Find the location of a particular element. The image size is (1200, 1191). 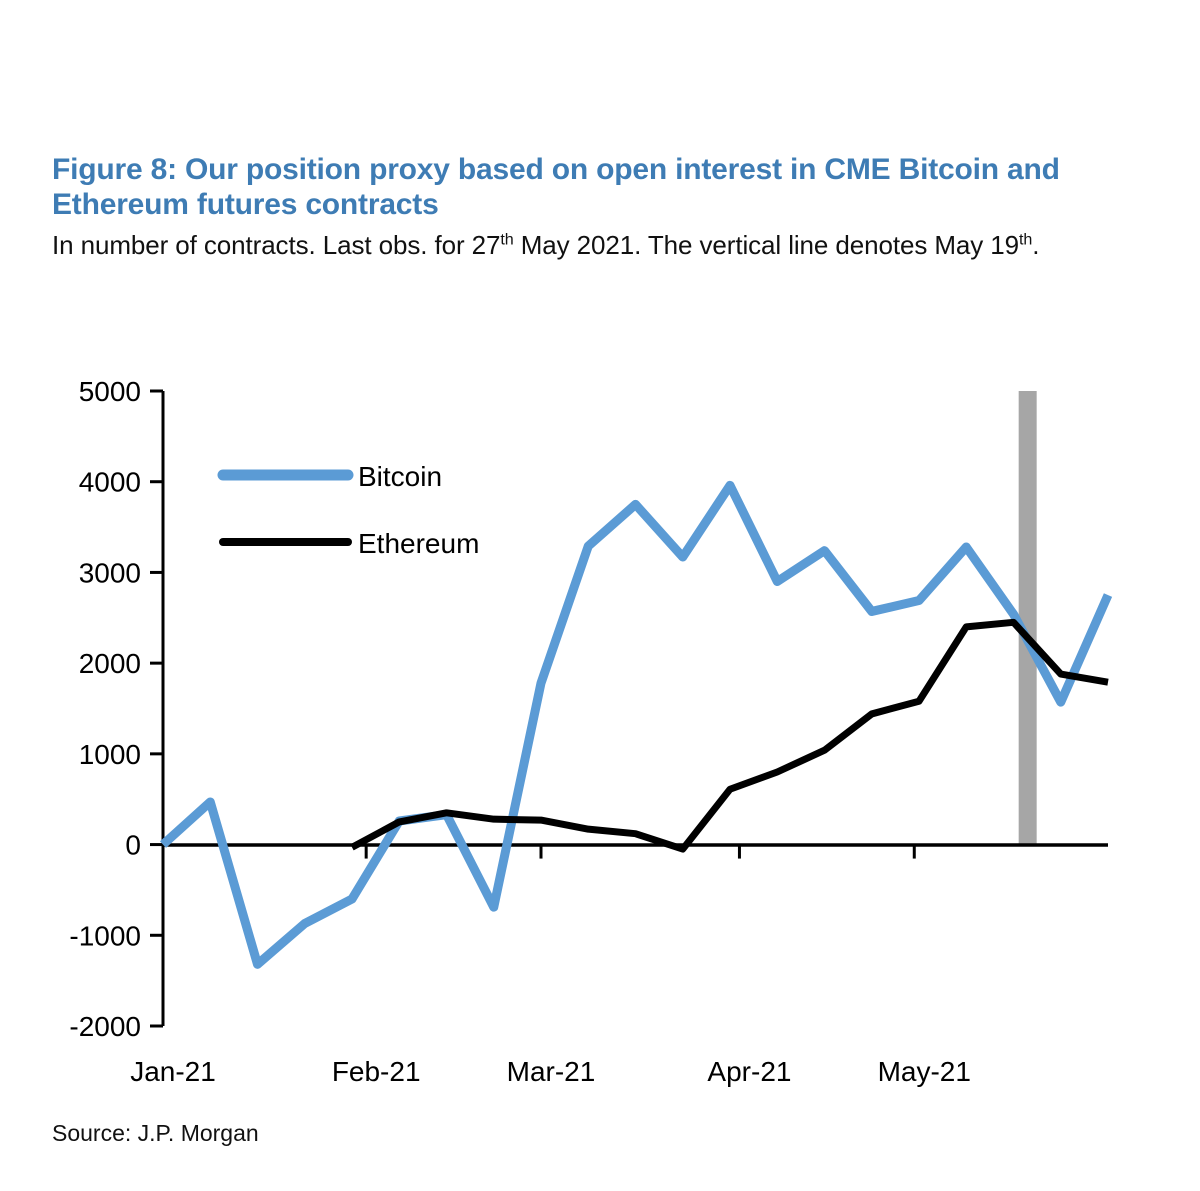

source-note: Source: J.P. Morgan is located at coordinates (155, 1133).